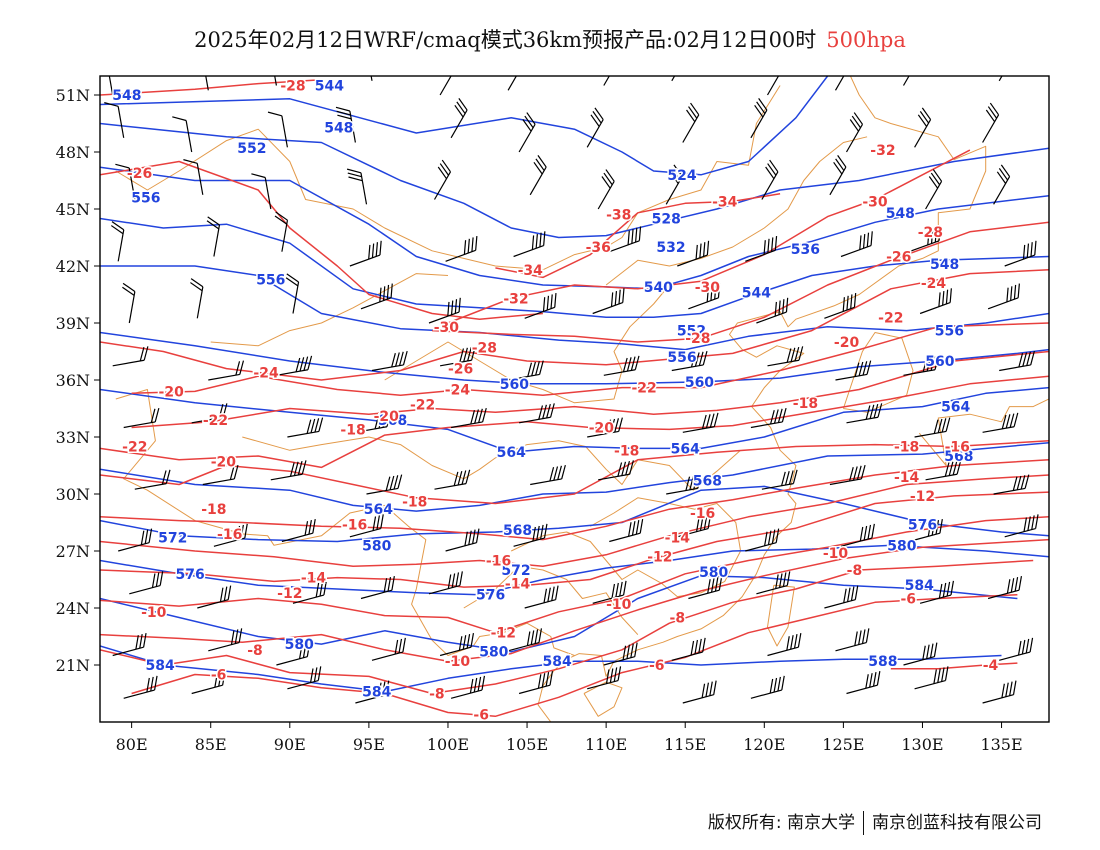  What do you see at coordinates (939, 362) in the screenshot?
I see `height-contour-label: 560` at bounding box center [939, 362].